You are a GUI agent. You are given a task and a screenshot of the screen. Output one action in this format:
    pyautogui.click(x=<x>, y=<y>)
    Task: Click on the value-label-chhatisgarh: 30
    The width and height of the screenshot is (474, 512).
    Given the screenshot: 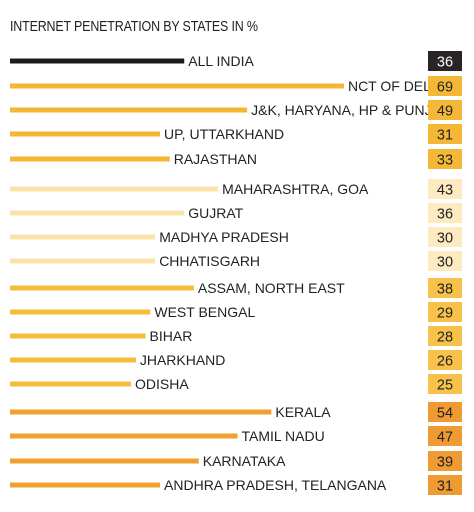 What is the action you would take?
    pyautogui.click(x=445, y=263)
    